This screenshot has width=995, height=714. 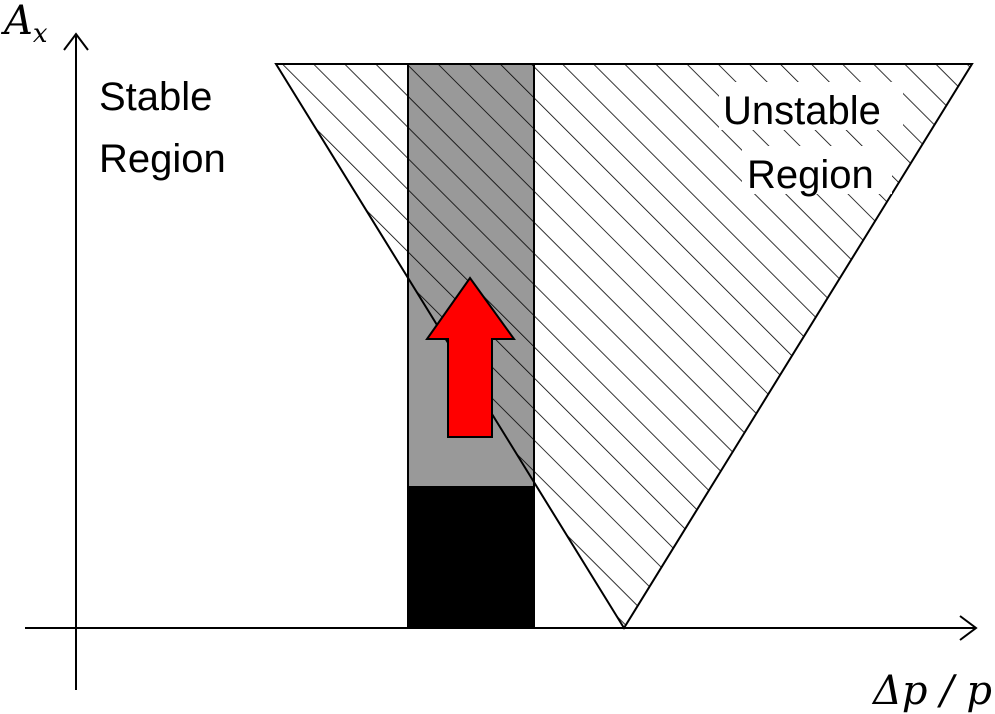 I want to click on y-axis-title: Ax, so click(x=24, y=24).